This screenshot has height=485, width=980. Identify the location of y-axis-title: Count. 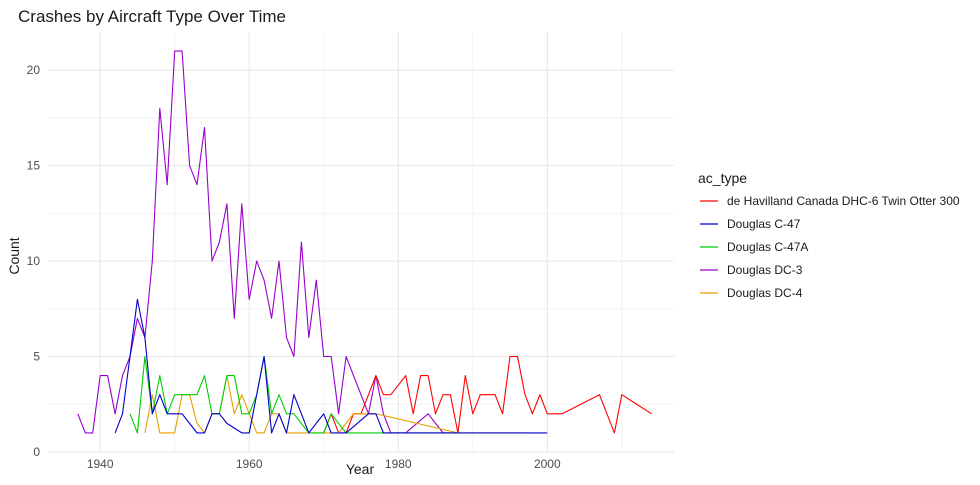
(14, 255).